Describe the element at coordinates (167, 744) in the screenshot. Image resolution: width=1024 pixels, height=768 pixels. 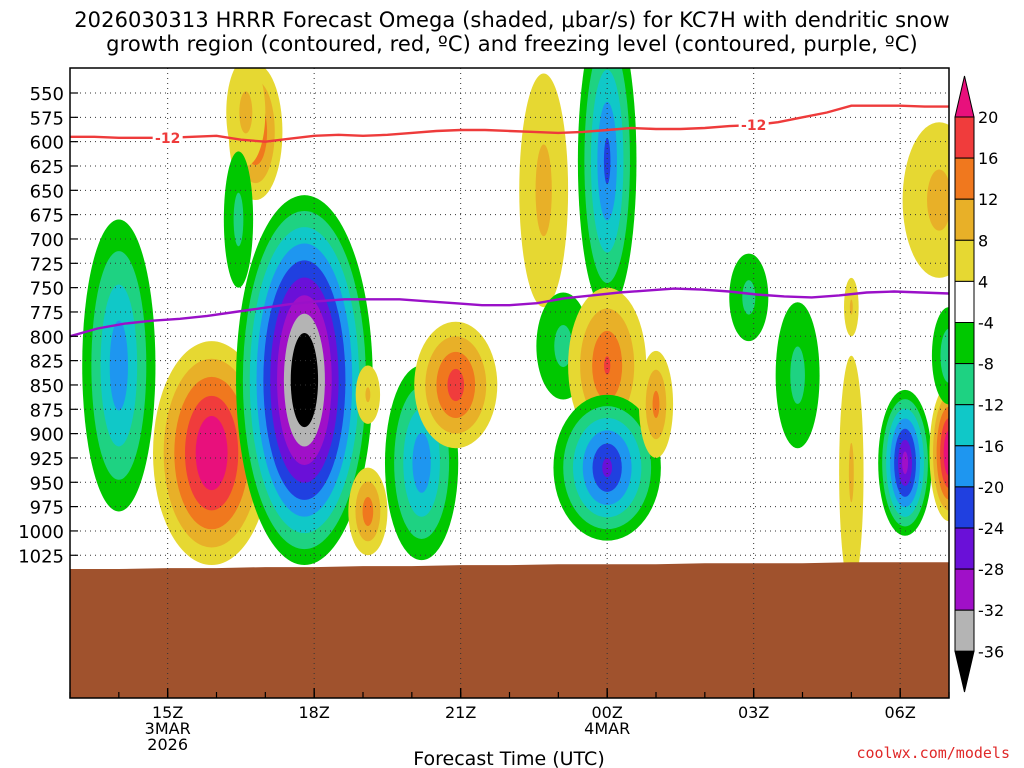
I see `x-tick-label-15Z-2: 2026` at that location.